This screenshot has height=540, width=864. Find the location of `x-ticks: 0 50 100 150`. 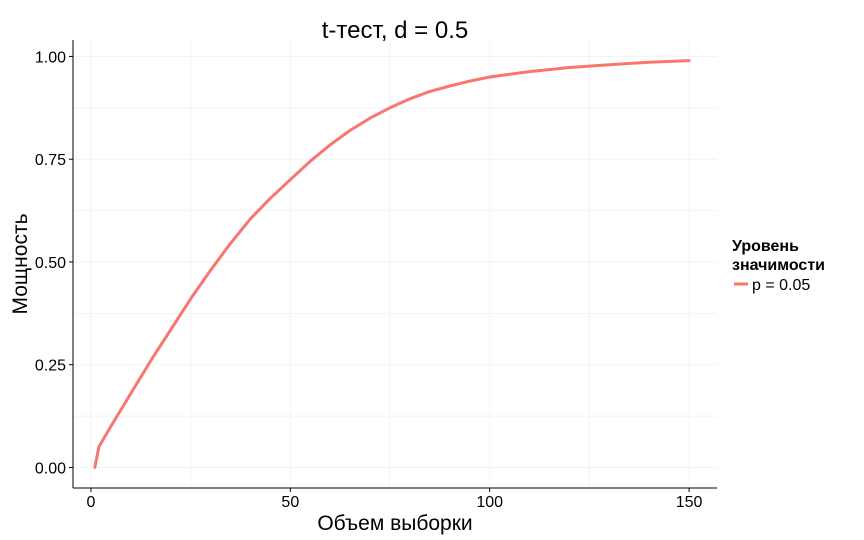

x-ticks: 0 50 100 150 is located at coordinates (394, 499).